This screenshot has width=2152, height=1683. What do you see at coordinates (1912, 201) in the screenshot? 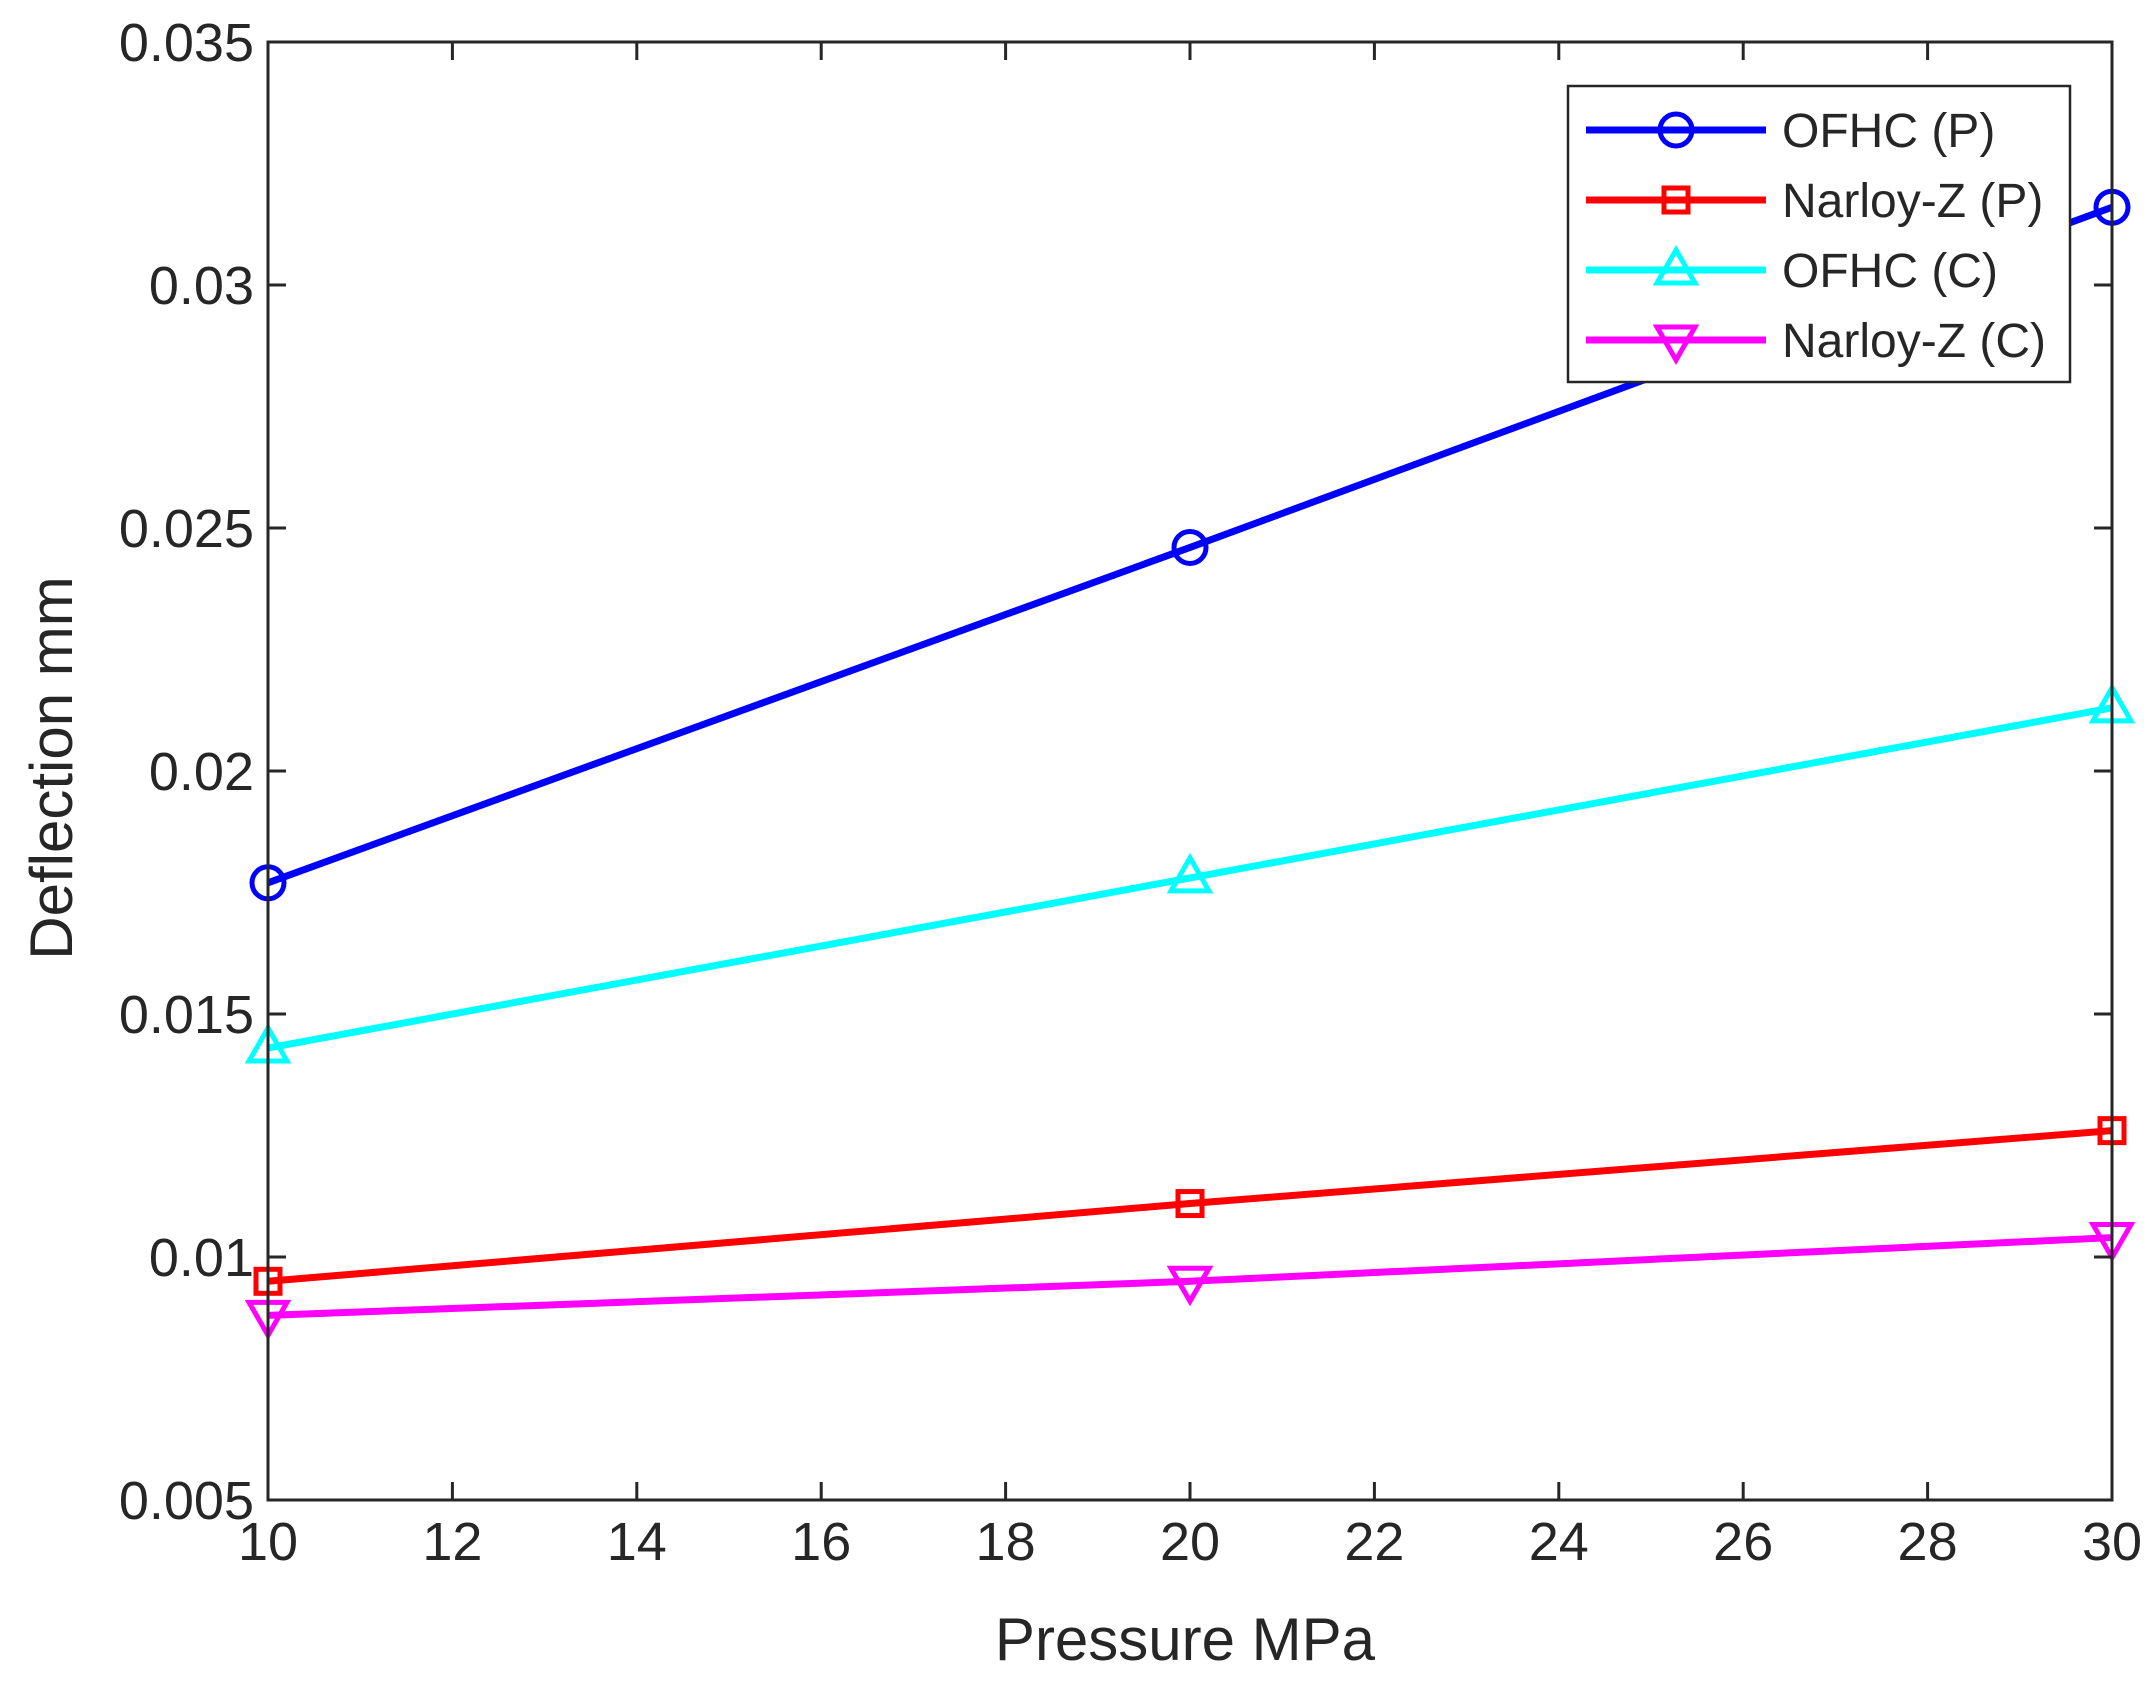
I see `legend-label: Narloy-Z (P)` at bounding box center [1912, 201].